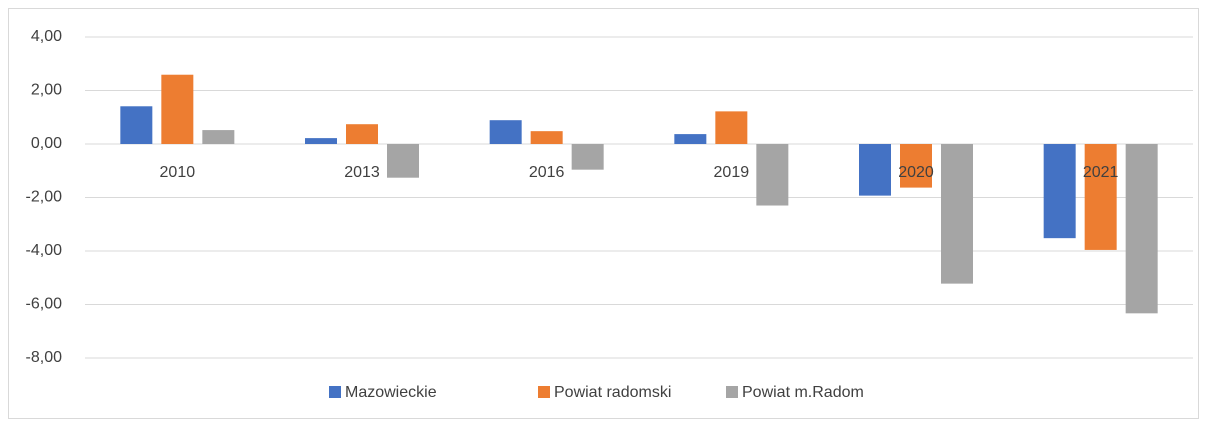  I want to click on y-tick-label: -4,00, so click(44, 250).